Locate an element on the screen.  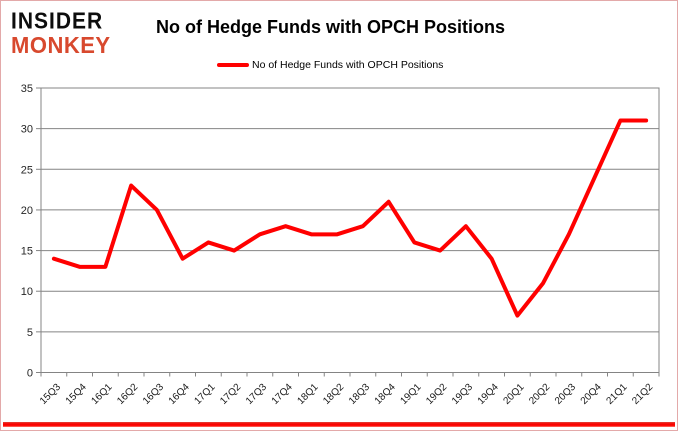
y-axis-tick-label: 15 is located at coordinates (27, 252).